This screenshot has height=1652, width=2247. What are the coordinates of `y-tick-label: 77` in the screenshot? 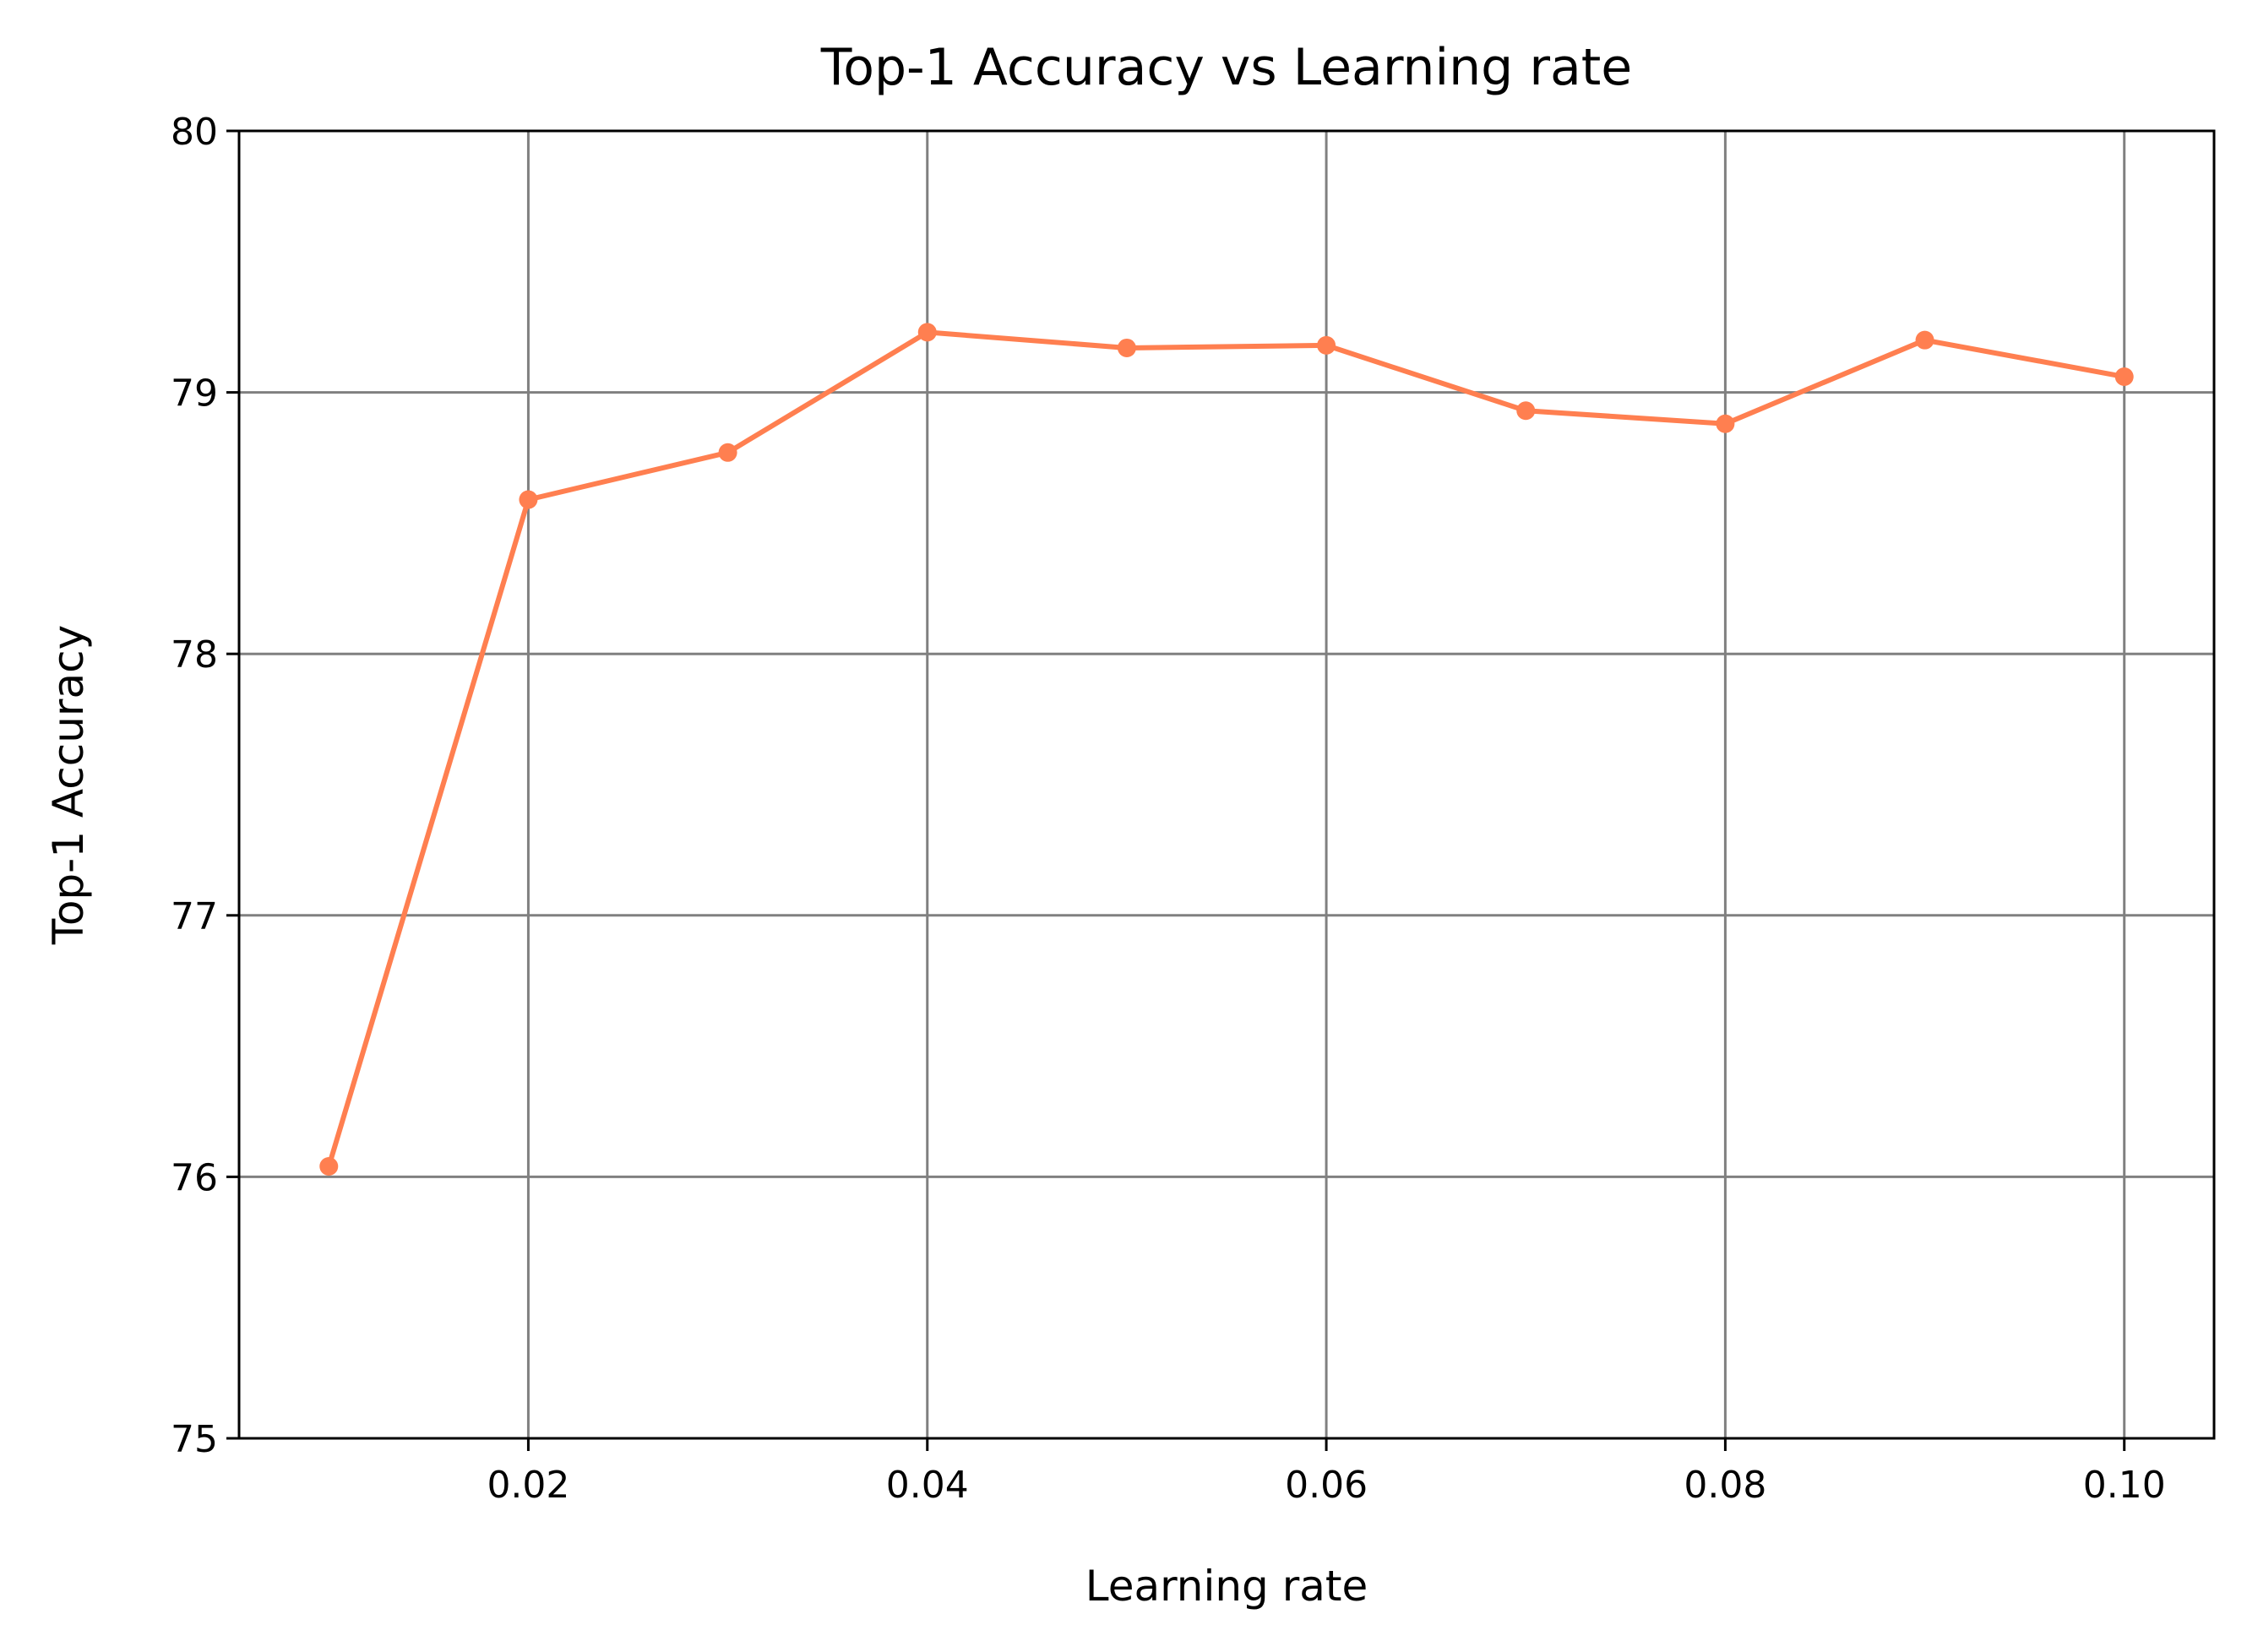 It's located at (194, 916).